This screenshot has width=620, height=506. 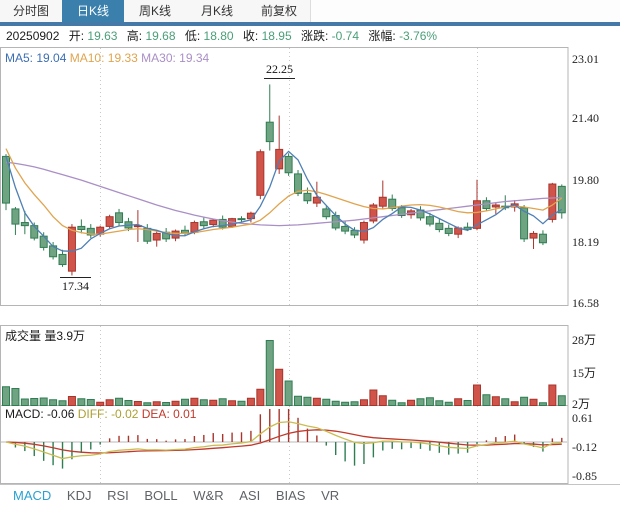 I want to click on active-tab-strip, so click(x=310, y=24).